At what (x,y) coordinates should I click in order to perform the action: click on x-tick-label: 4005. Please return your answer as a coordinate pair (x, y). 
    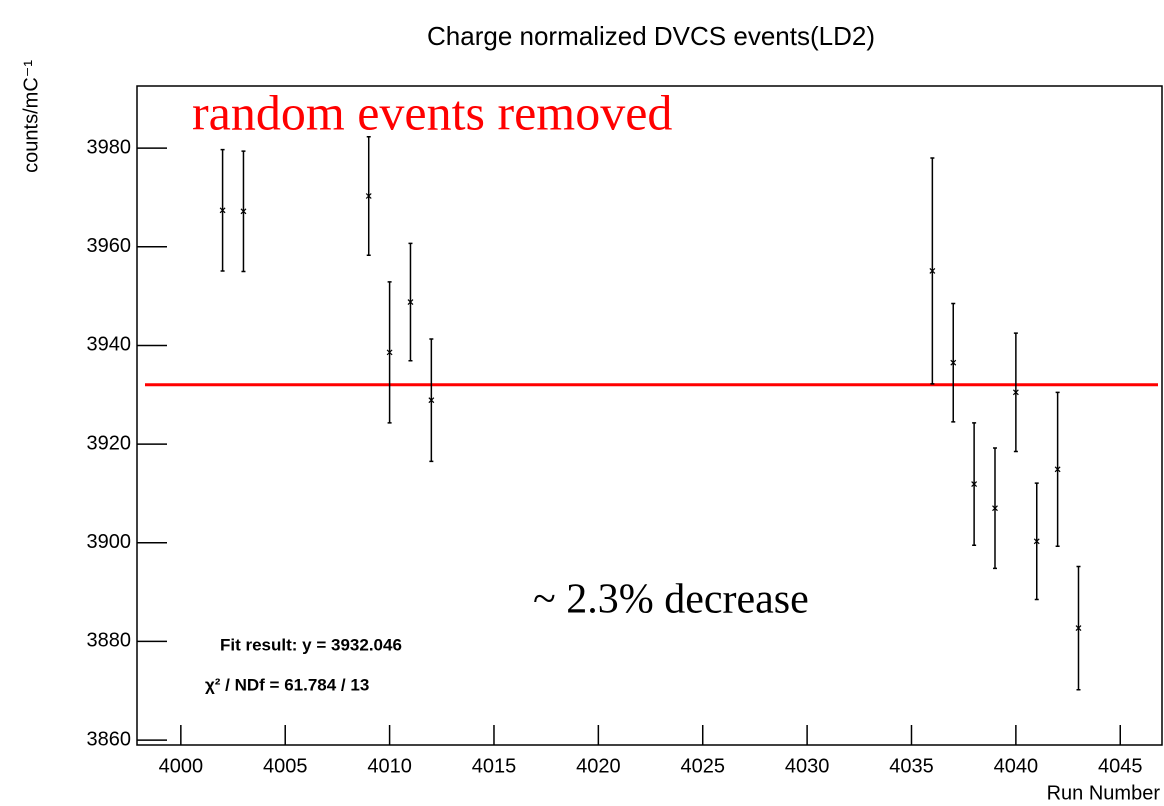
    Looking at the image, I should click on (285, 766).